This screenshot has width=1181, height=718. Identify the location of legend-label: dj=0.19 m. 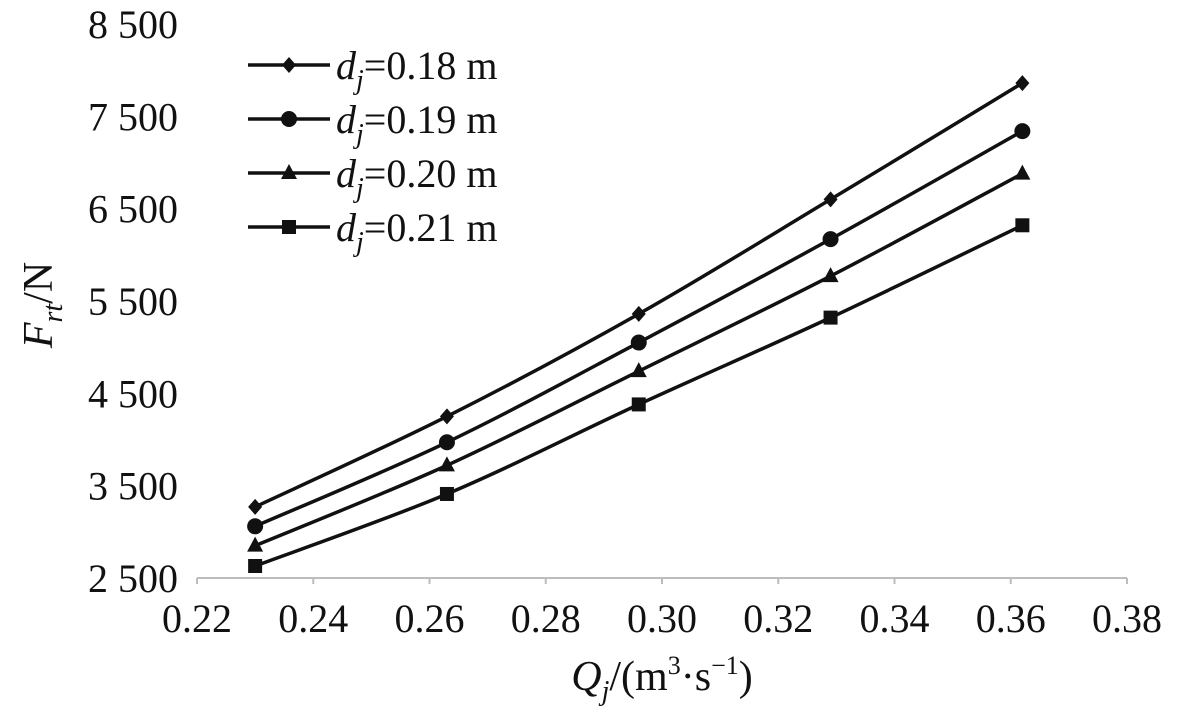
(416, 123).